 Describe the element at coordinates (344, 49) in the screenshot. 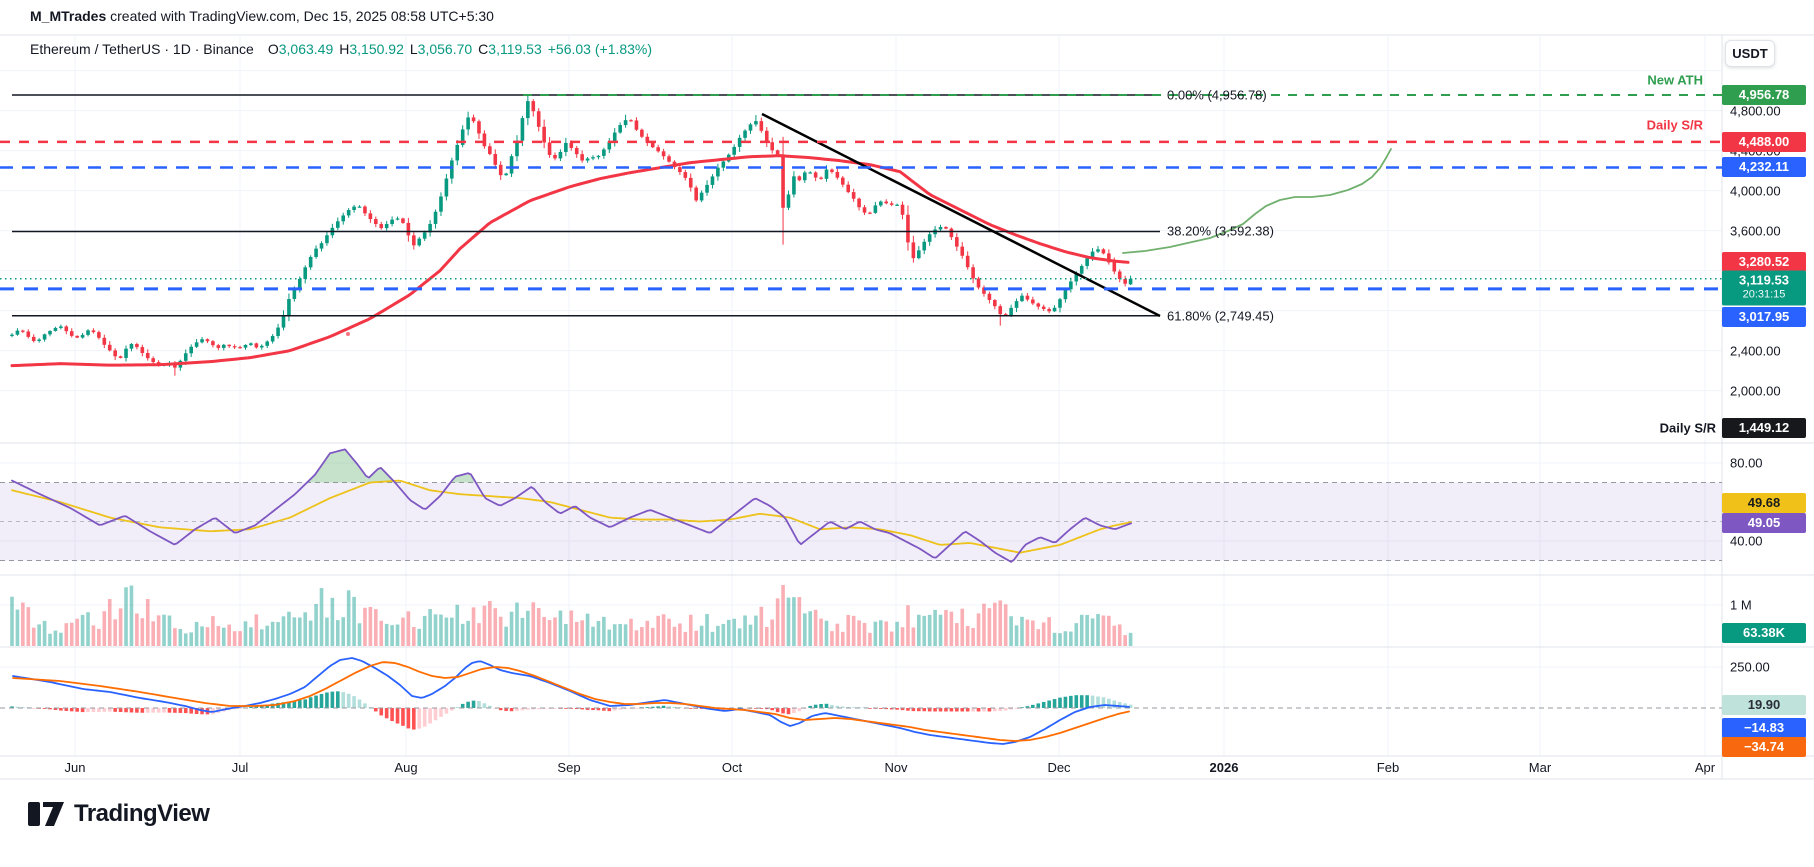

I see `ohlc-key: H` at that location.